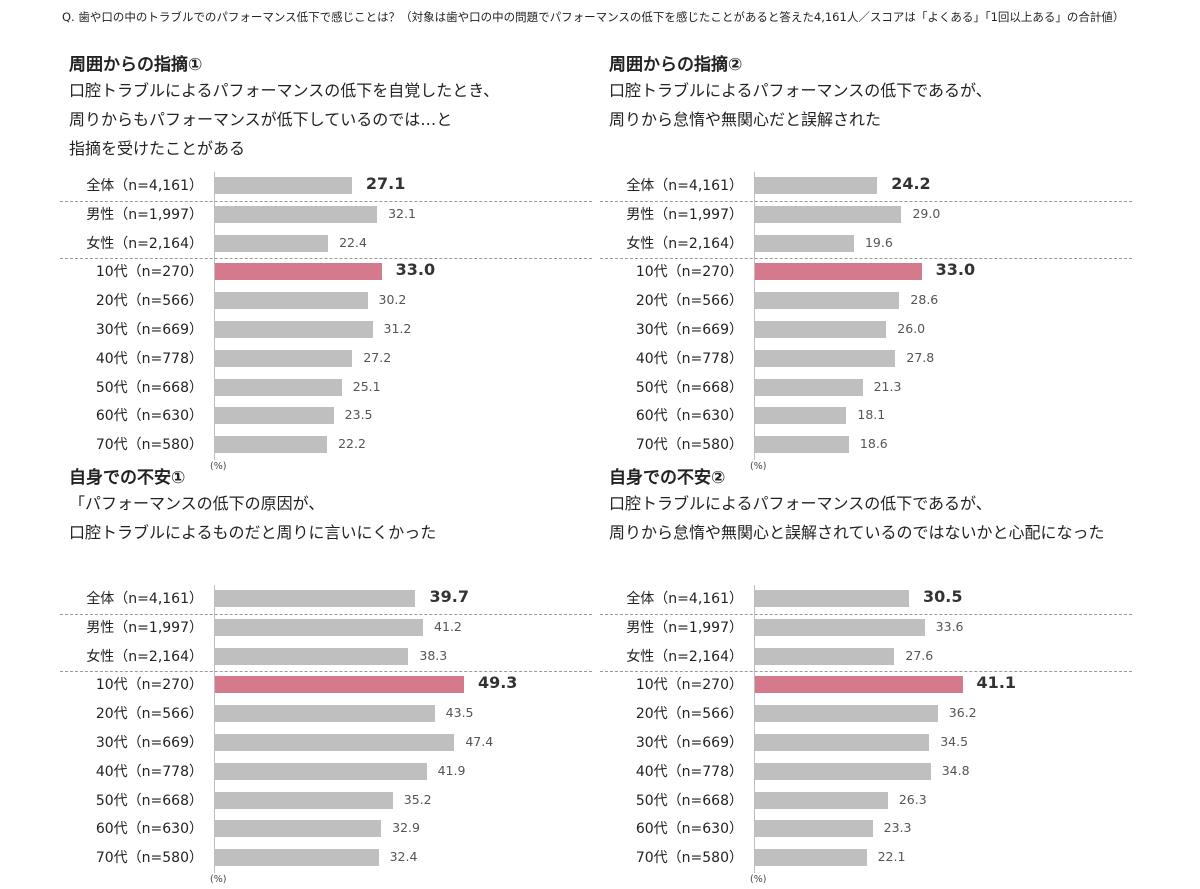  Describe the element at coordinates (352, 444) in the screenshot. I see `data-label: 22.2` at that location.